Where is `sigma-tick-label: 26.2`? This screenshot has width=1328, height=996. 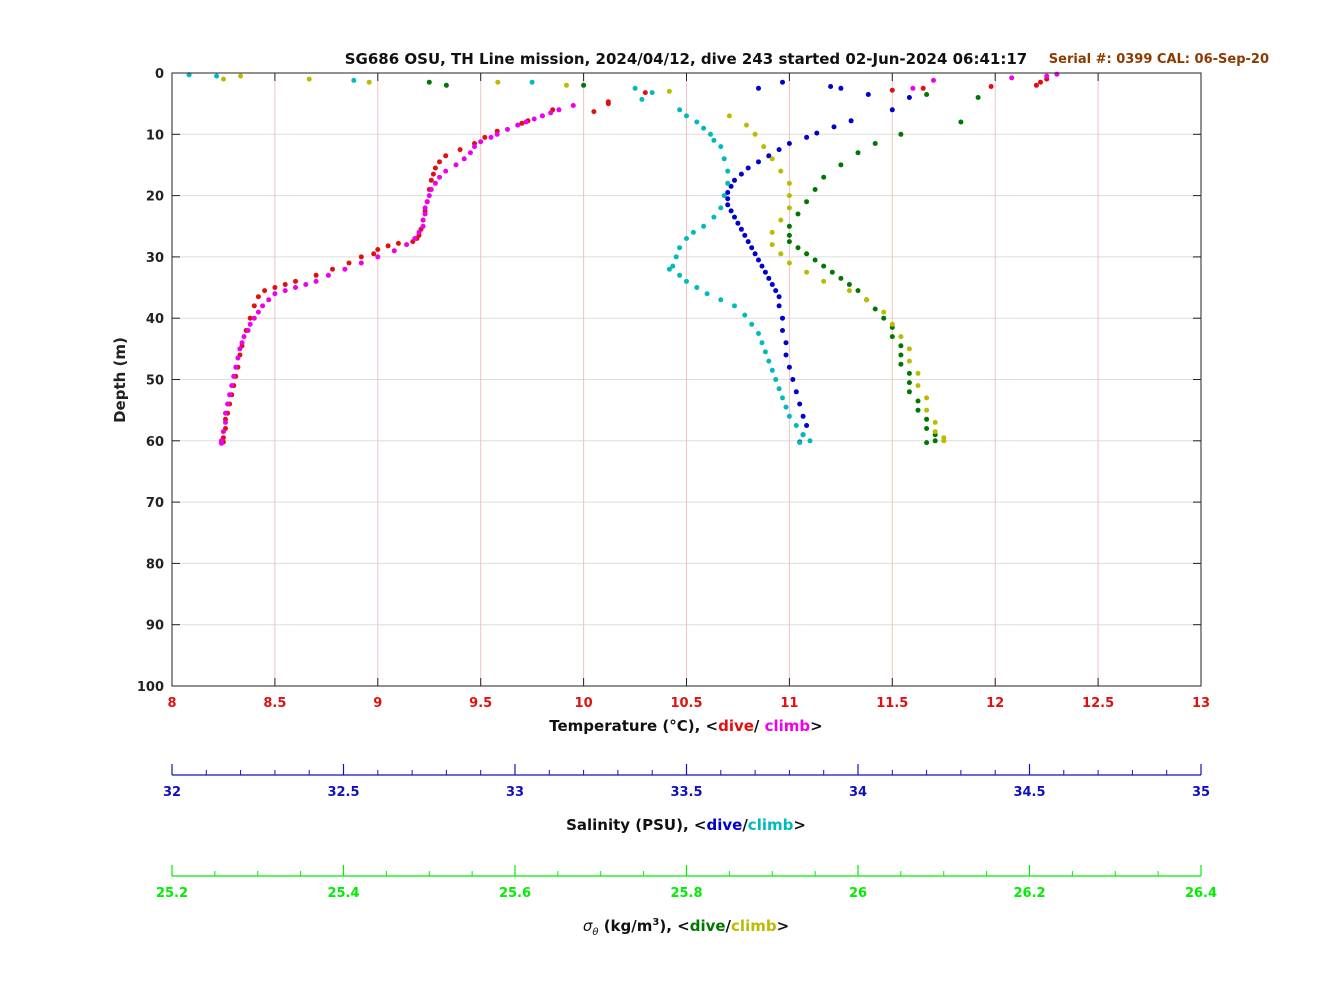 sigma-tick-label: 26.2 is located at coordinates (1029, 893).